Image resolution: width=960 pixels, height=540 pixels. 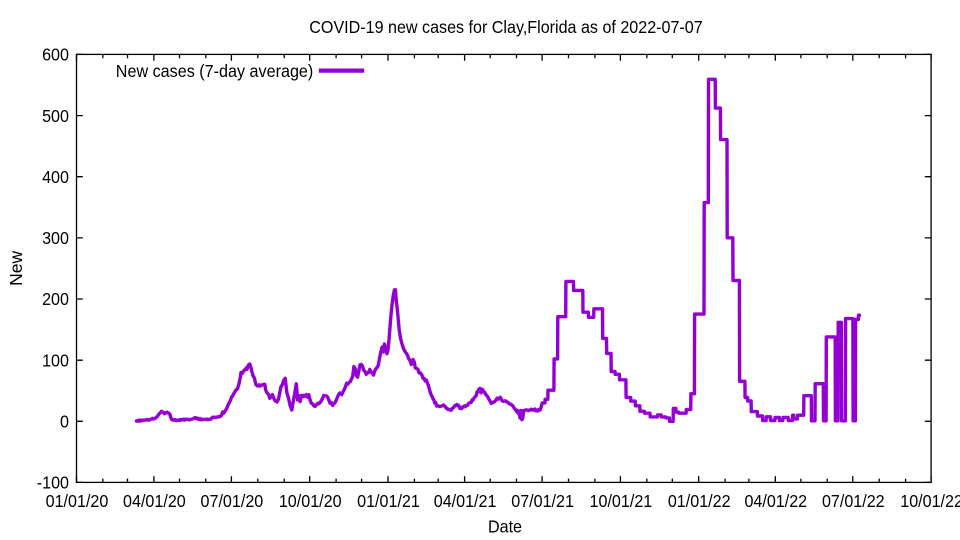 I want to click on svg-text: 07/01/20, so click(x=232, y=501).